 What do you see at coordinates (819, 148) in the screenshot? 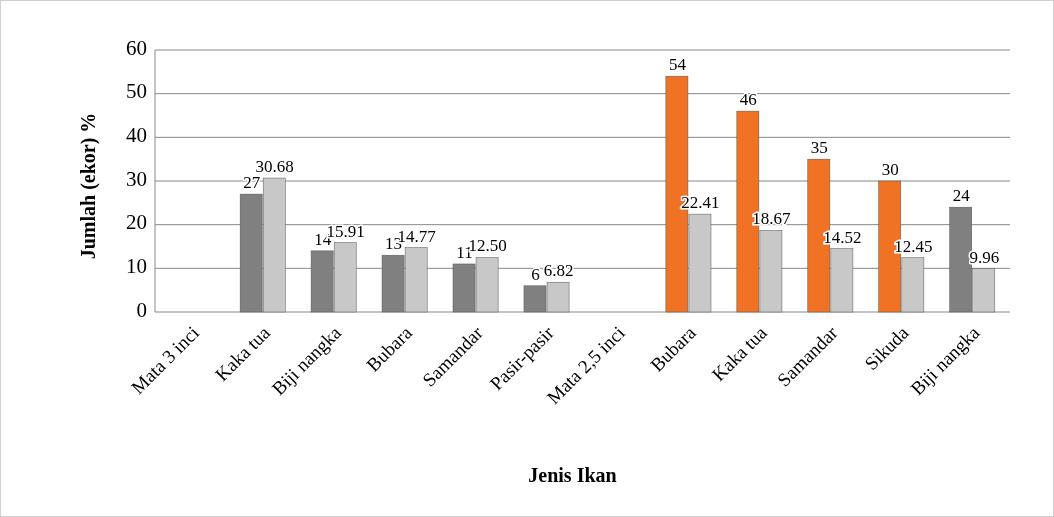
I see `data-label: 35` at bounding box center [819, 148].